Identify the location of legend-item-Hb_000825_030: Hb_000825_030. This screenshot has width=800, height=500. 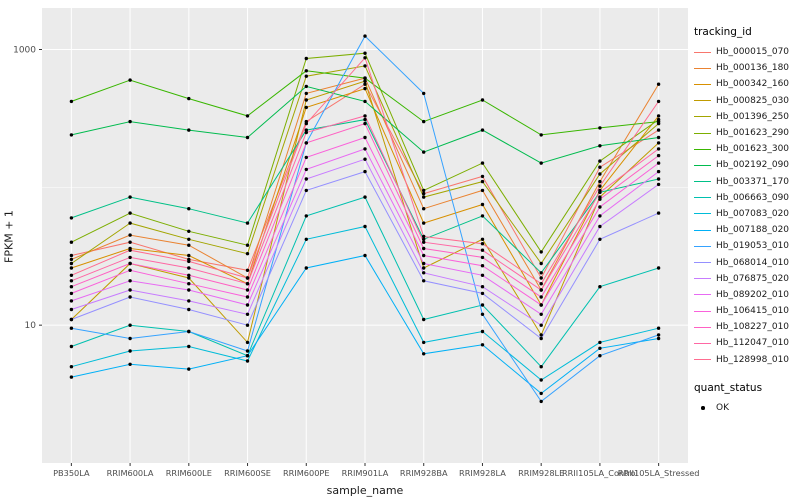
(746, 101).